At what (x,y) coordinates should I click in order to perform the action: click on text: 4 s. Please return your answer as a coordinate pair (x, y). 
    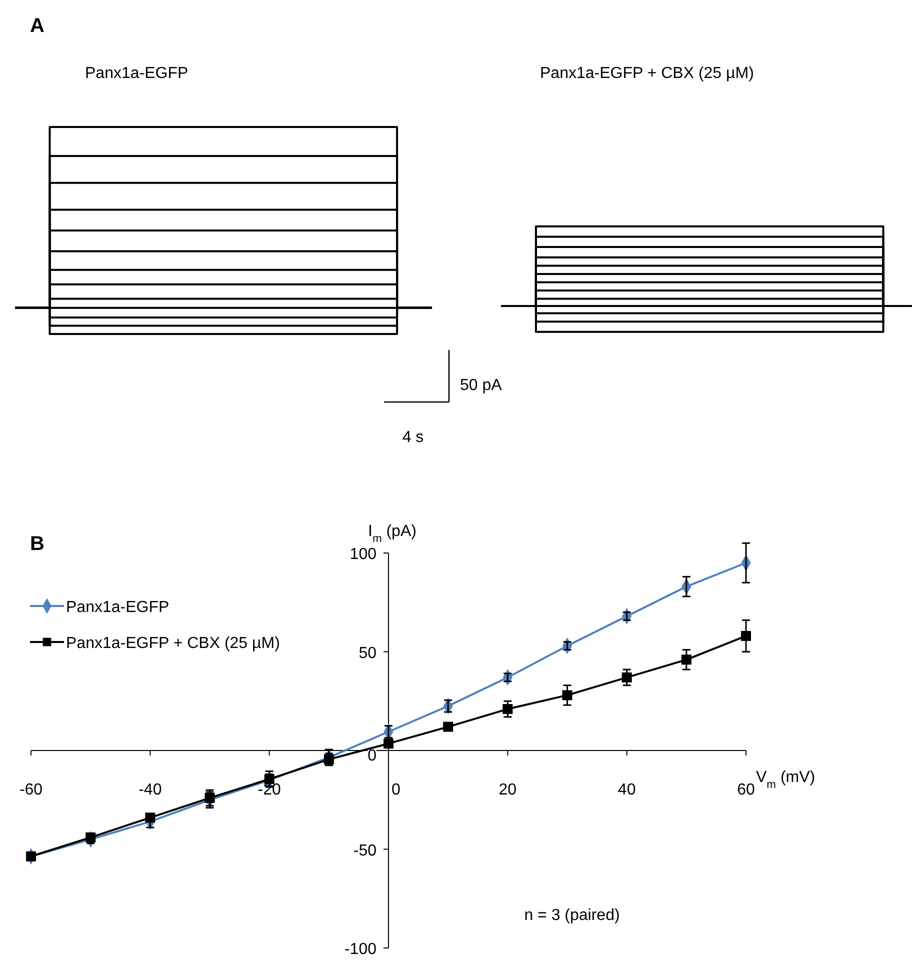
    Looking at the image, I should click on (413, 437).